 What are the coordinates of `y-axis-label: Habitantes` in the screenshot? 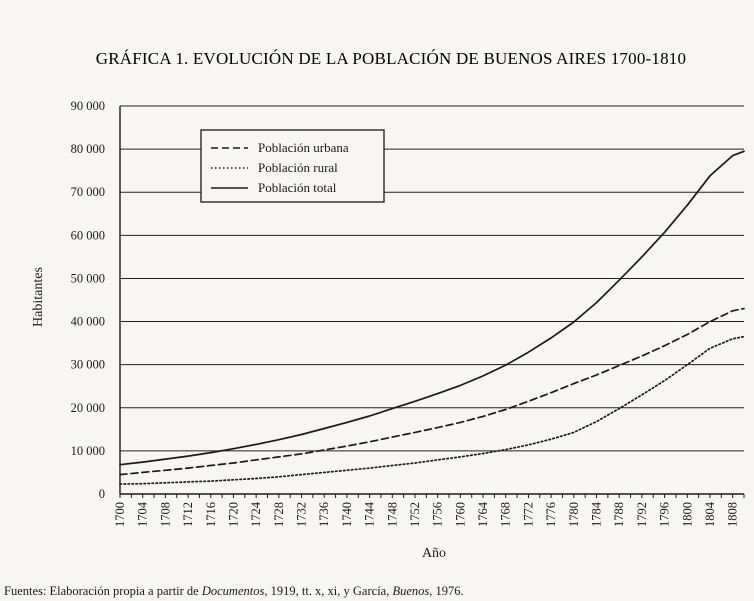 It's located at (38, 297).